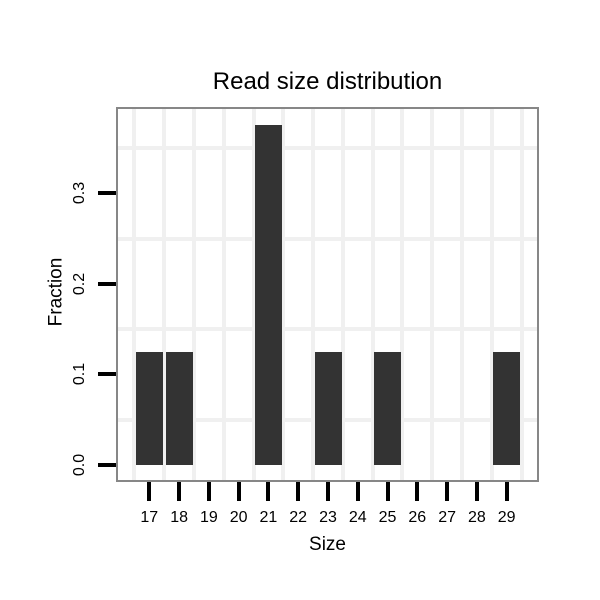 This screenshot has width=600, height=600. What do you see at coordinates (56, 292) in the screenshot?
I see `y-axis-title: Fraction` at bounding box center [56, 292].